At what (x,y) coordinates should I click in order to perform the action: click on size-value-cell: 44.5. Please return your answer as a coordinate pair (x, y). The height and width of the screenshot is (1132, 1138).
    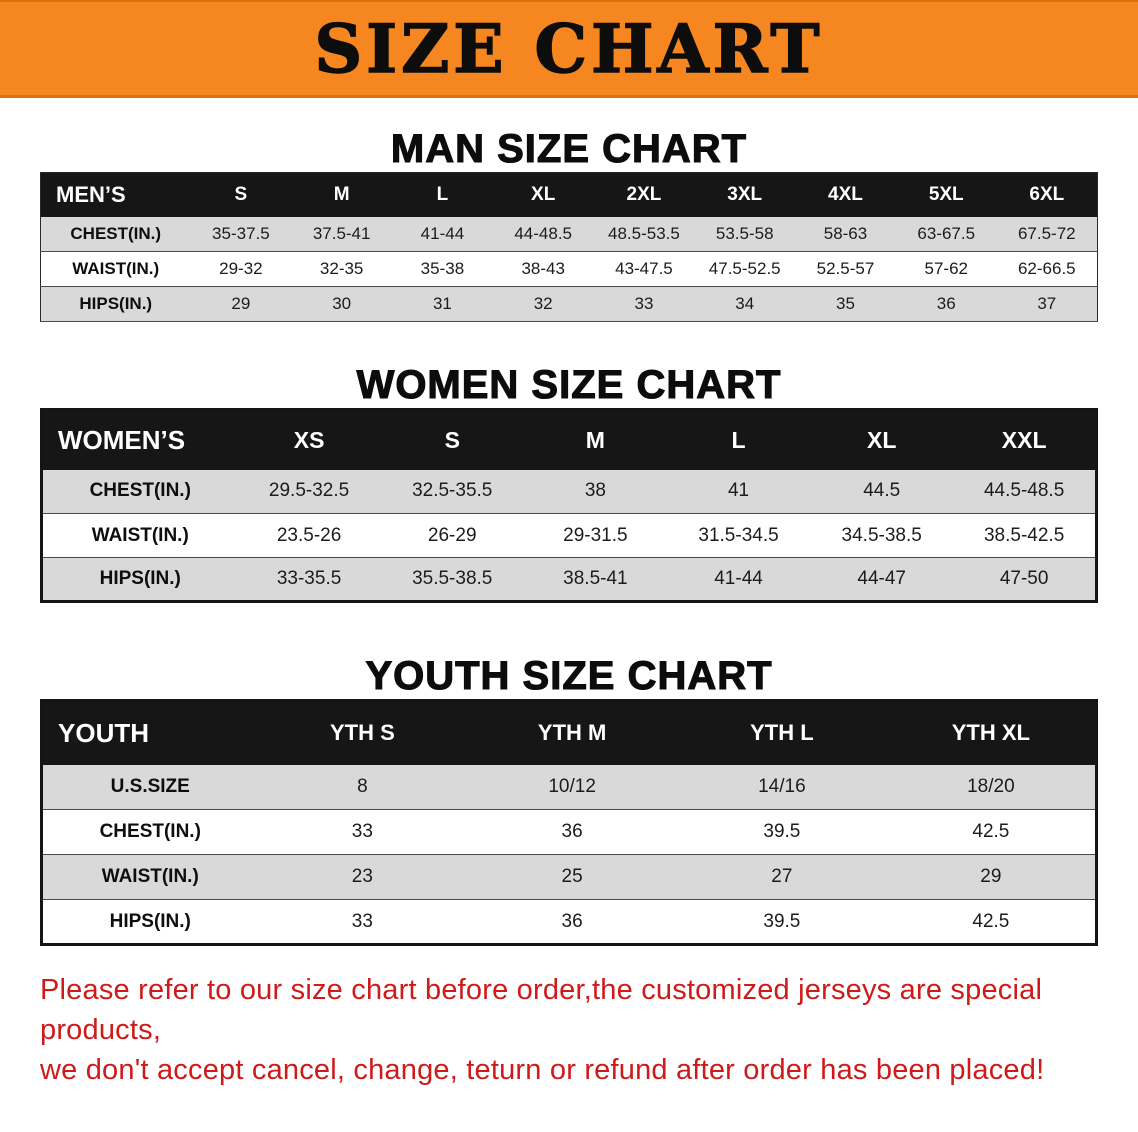
    Looking at the image, I should click on (882, 491).